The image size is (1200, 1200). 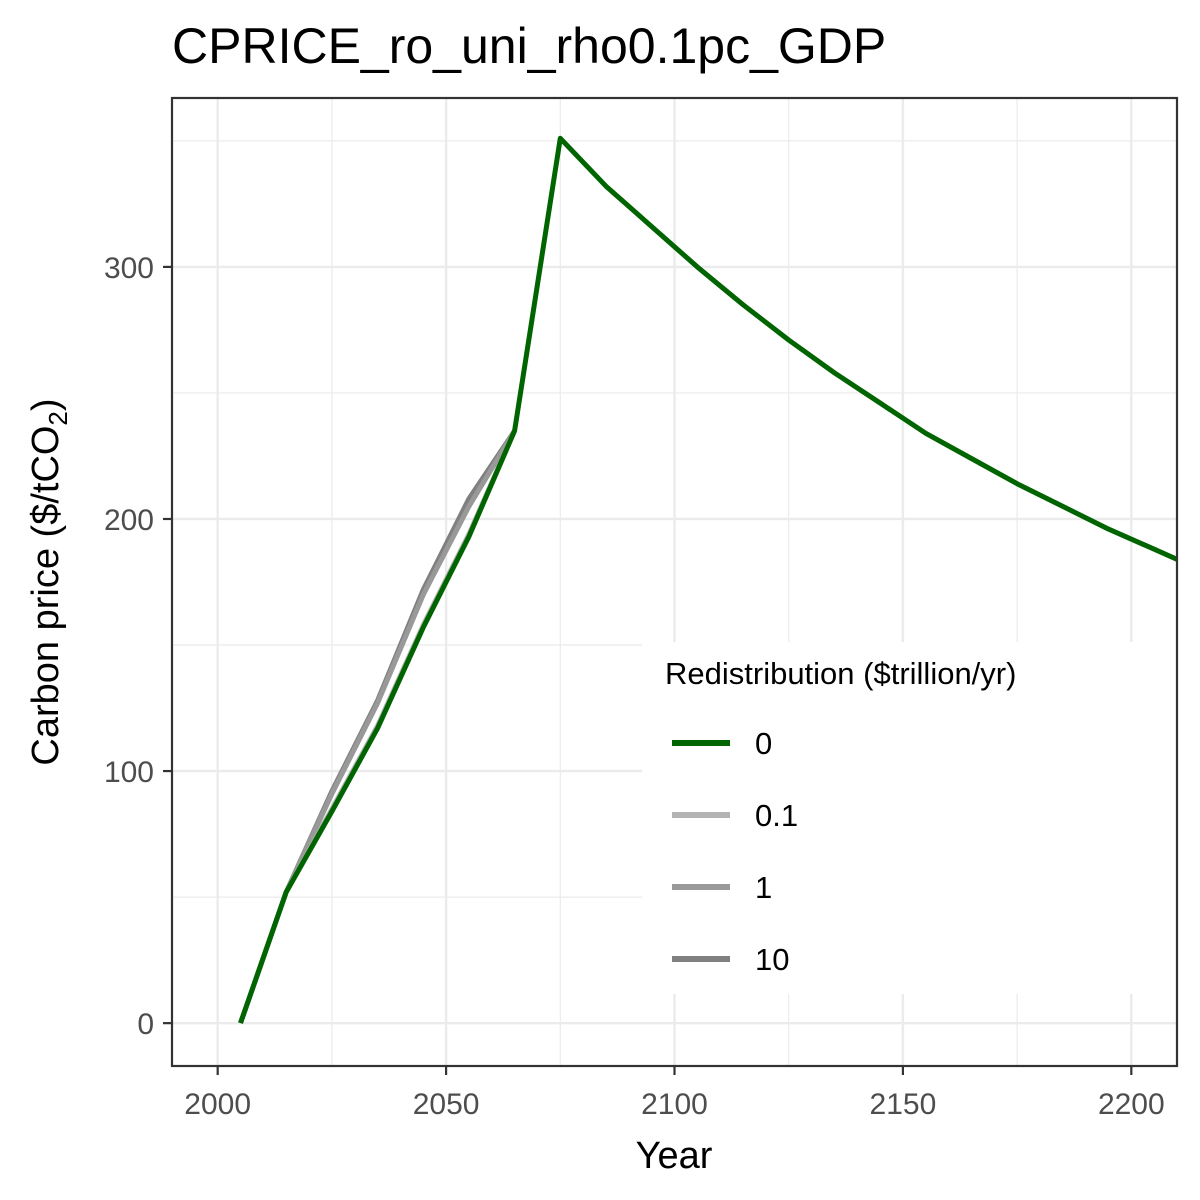 I want to click on x-tick-label: 2100, so click(x=674, y=1104).